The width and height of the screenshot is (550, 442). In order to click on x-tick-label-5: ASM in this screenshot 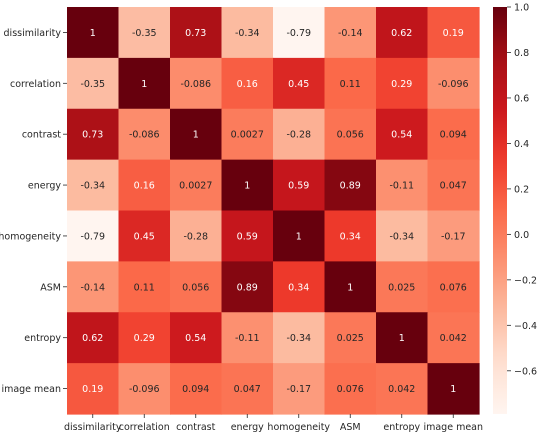, I will do `click(350, 427)`.